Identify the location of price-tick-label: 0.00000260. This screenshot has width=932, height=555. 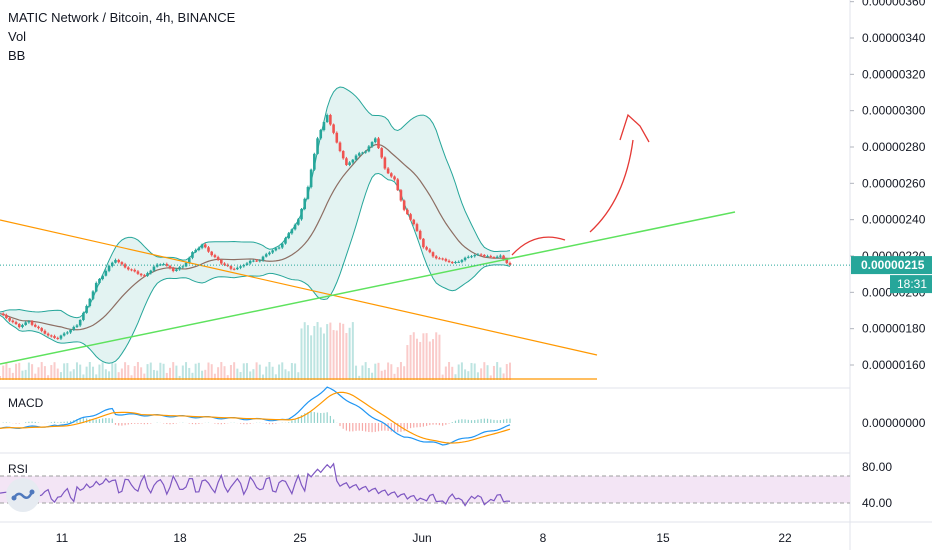
(894, 183).